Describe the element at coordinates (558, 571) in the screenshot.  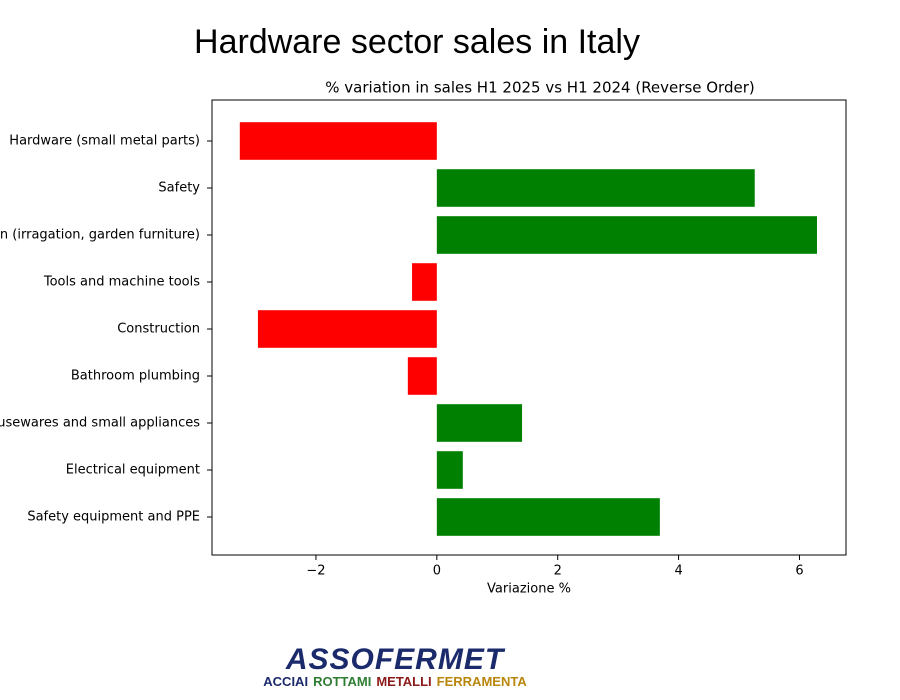
I see `x-tick-label: 2` at that location.